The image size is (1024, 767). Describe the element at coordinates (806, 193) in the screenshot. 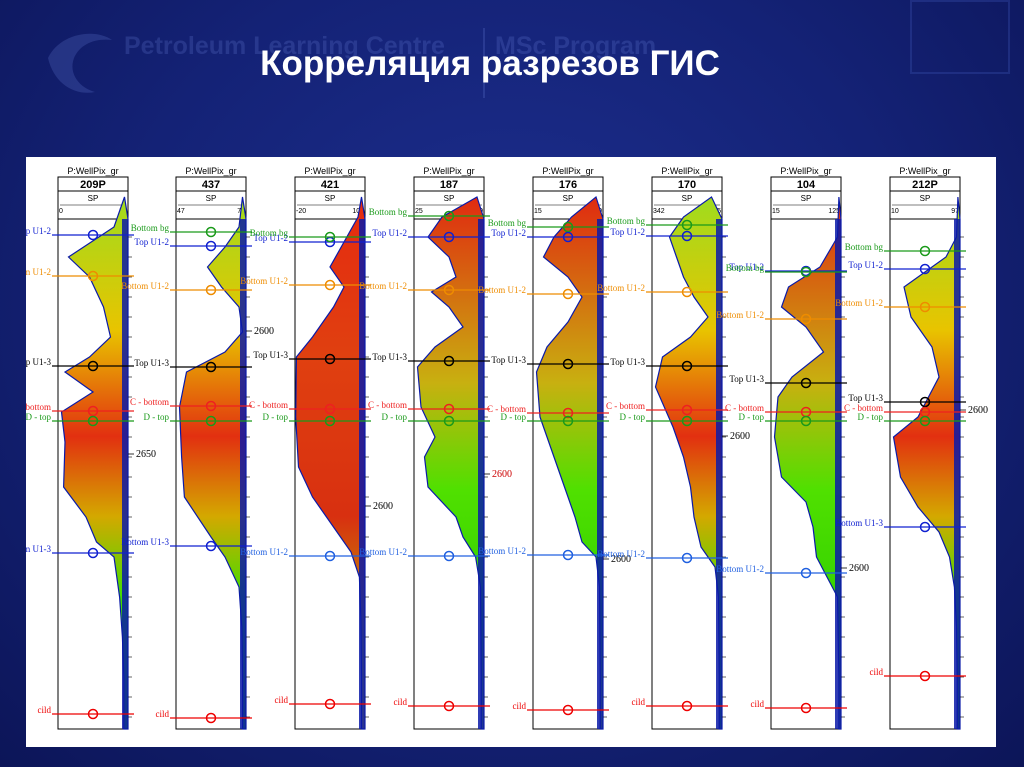

I see `well-header: P:WellPix_gr 104 SP 15 125` at that location.